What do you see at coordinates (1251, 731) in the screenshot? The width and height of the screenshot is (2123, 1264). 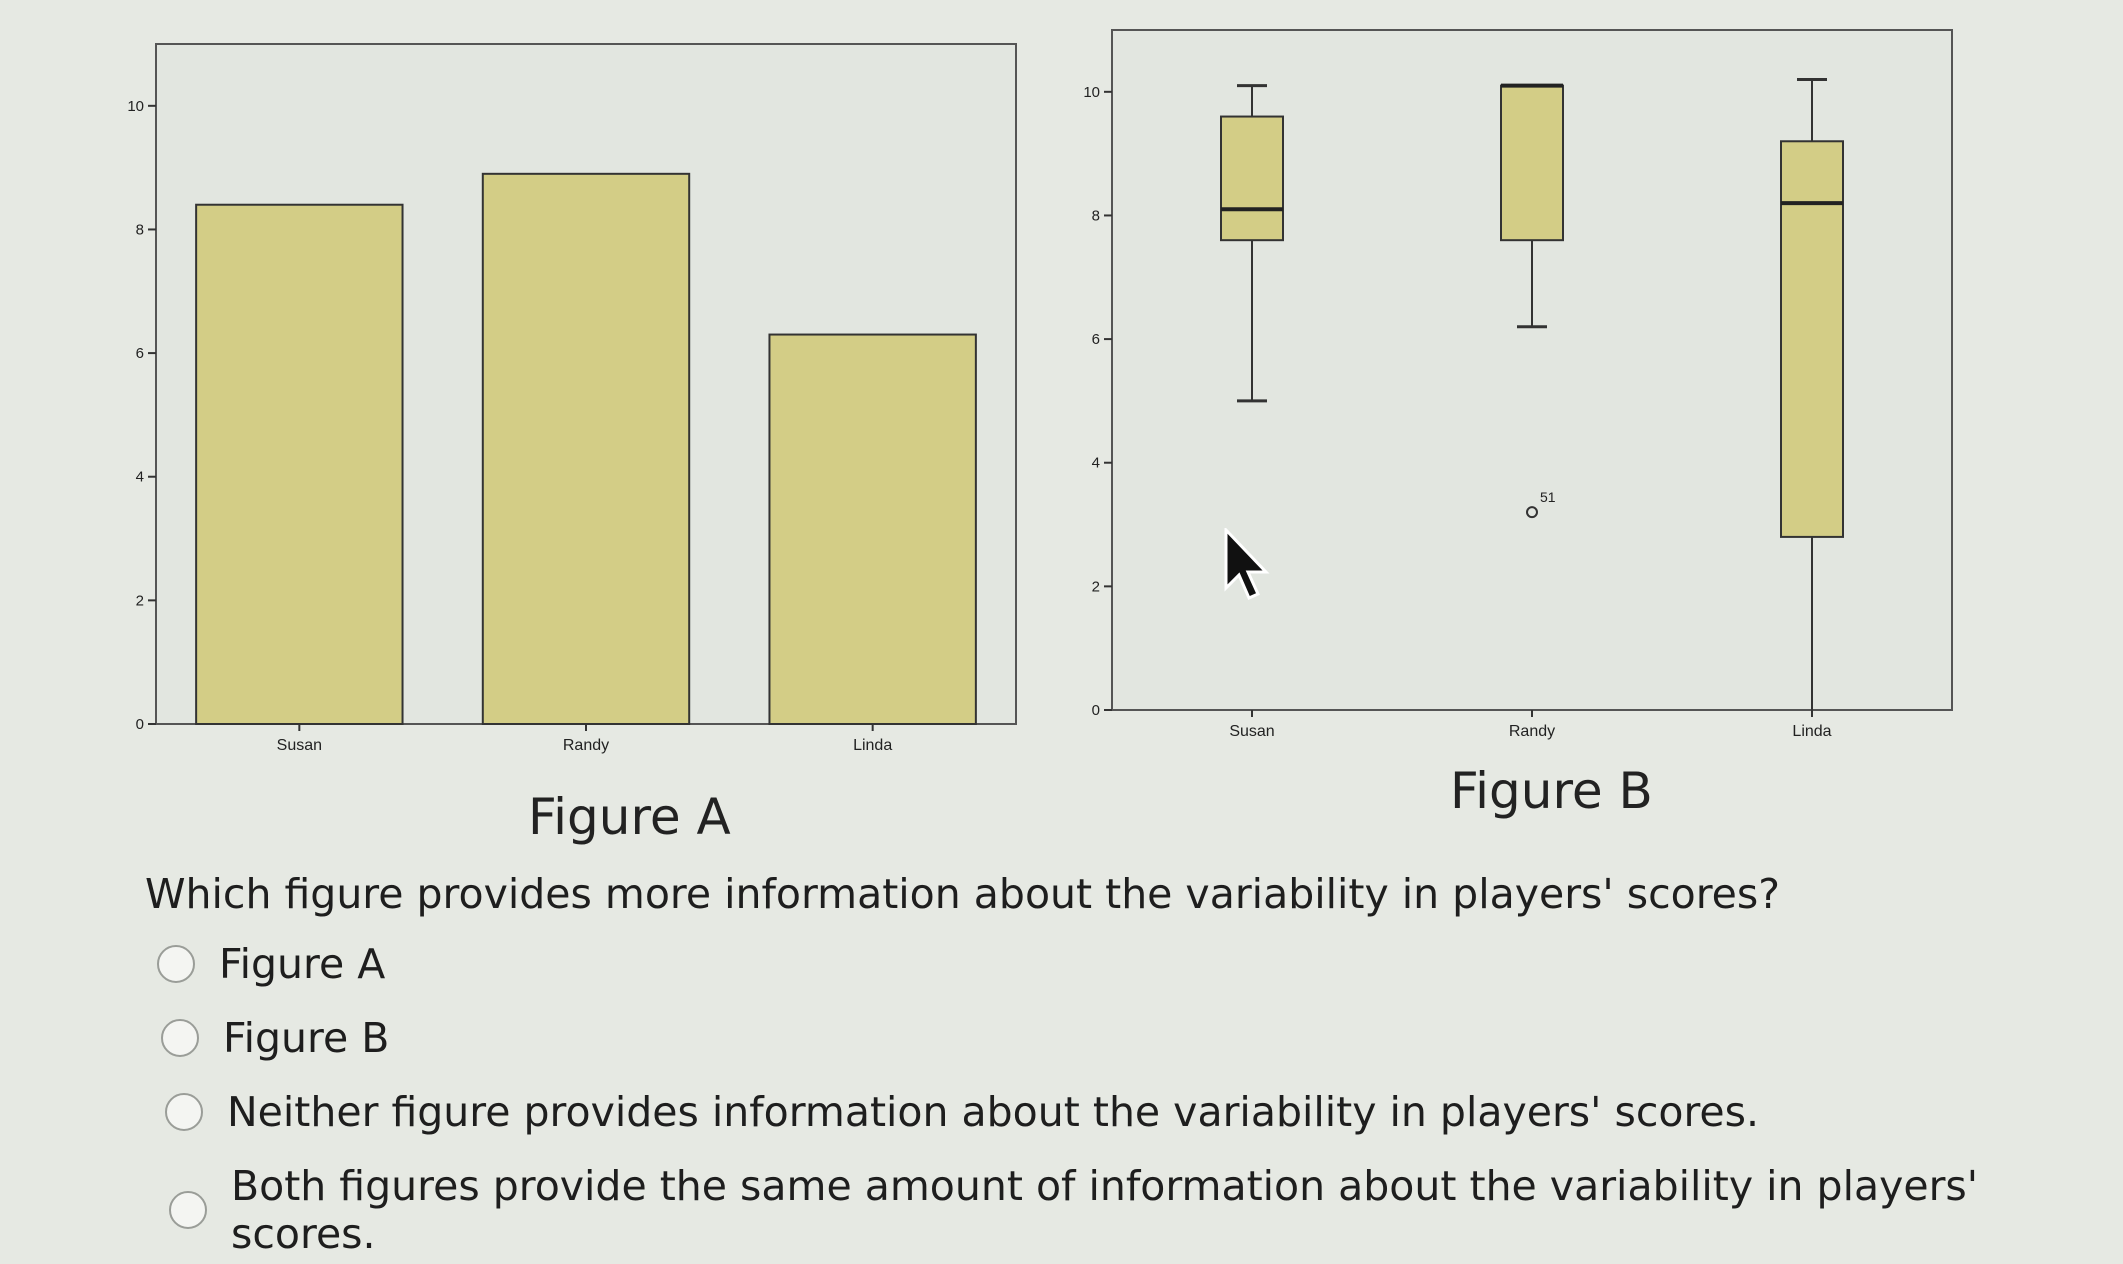 I see `fig-b-x-tick-label: Susan` at bounding box center [1251, 731].